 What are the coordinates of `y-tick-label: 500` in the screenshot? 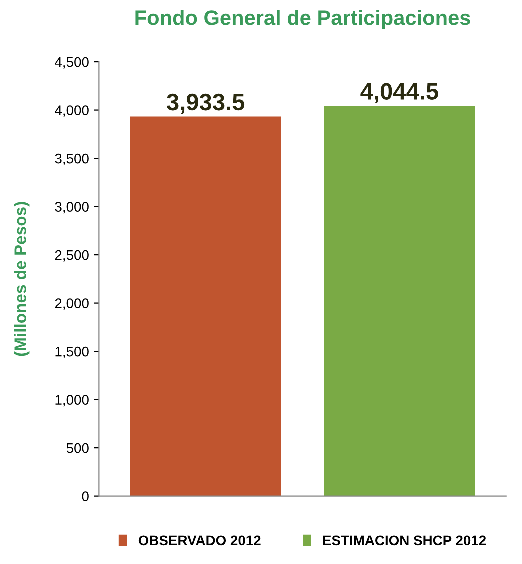 It's located at (77, 448).